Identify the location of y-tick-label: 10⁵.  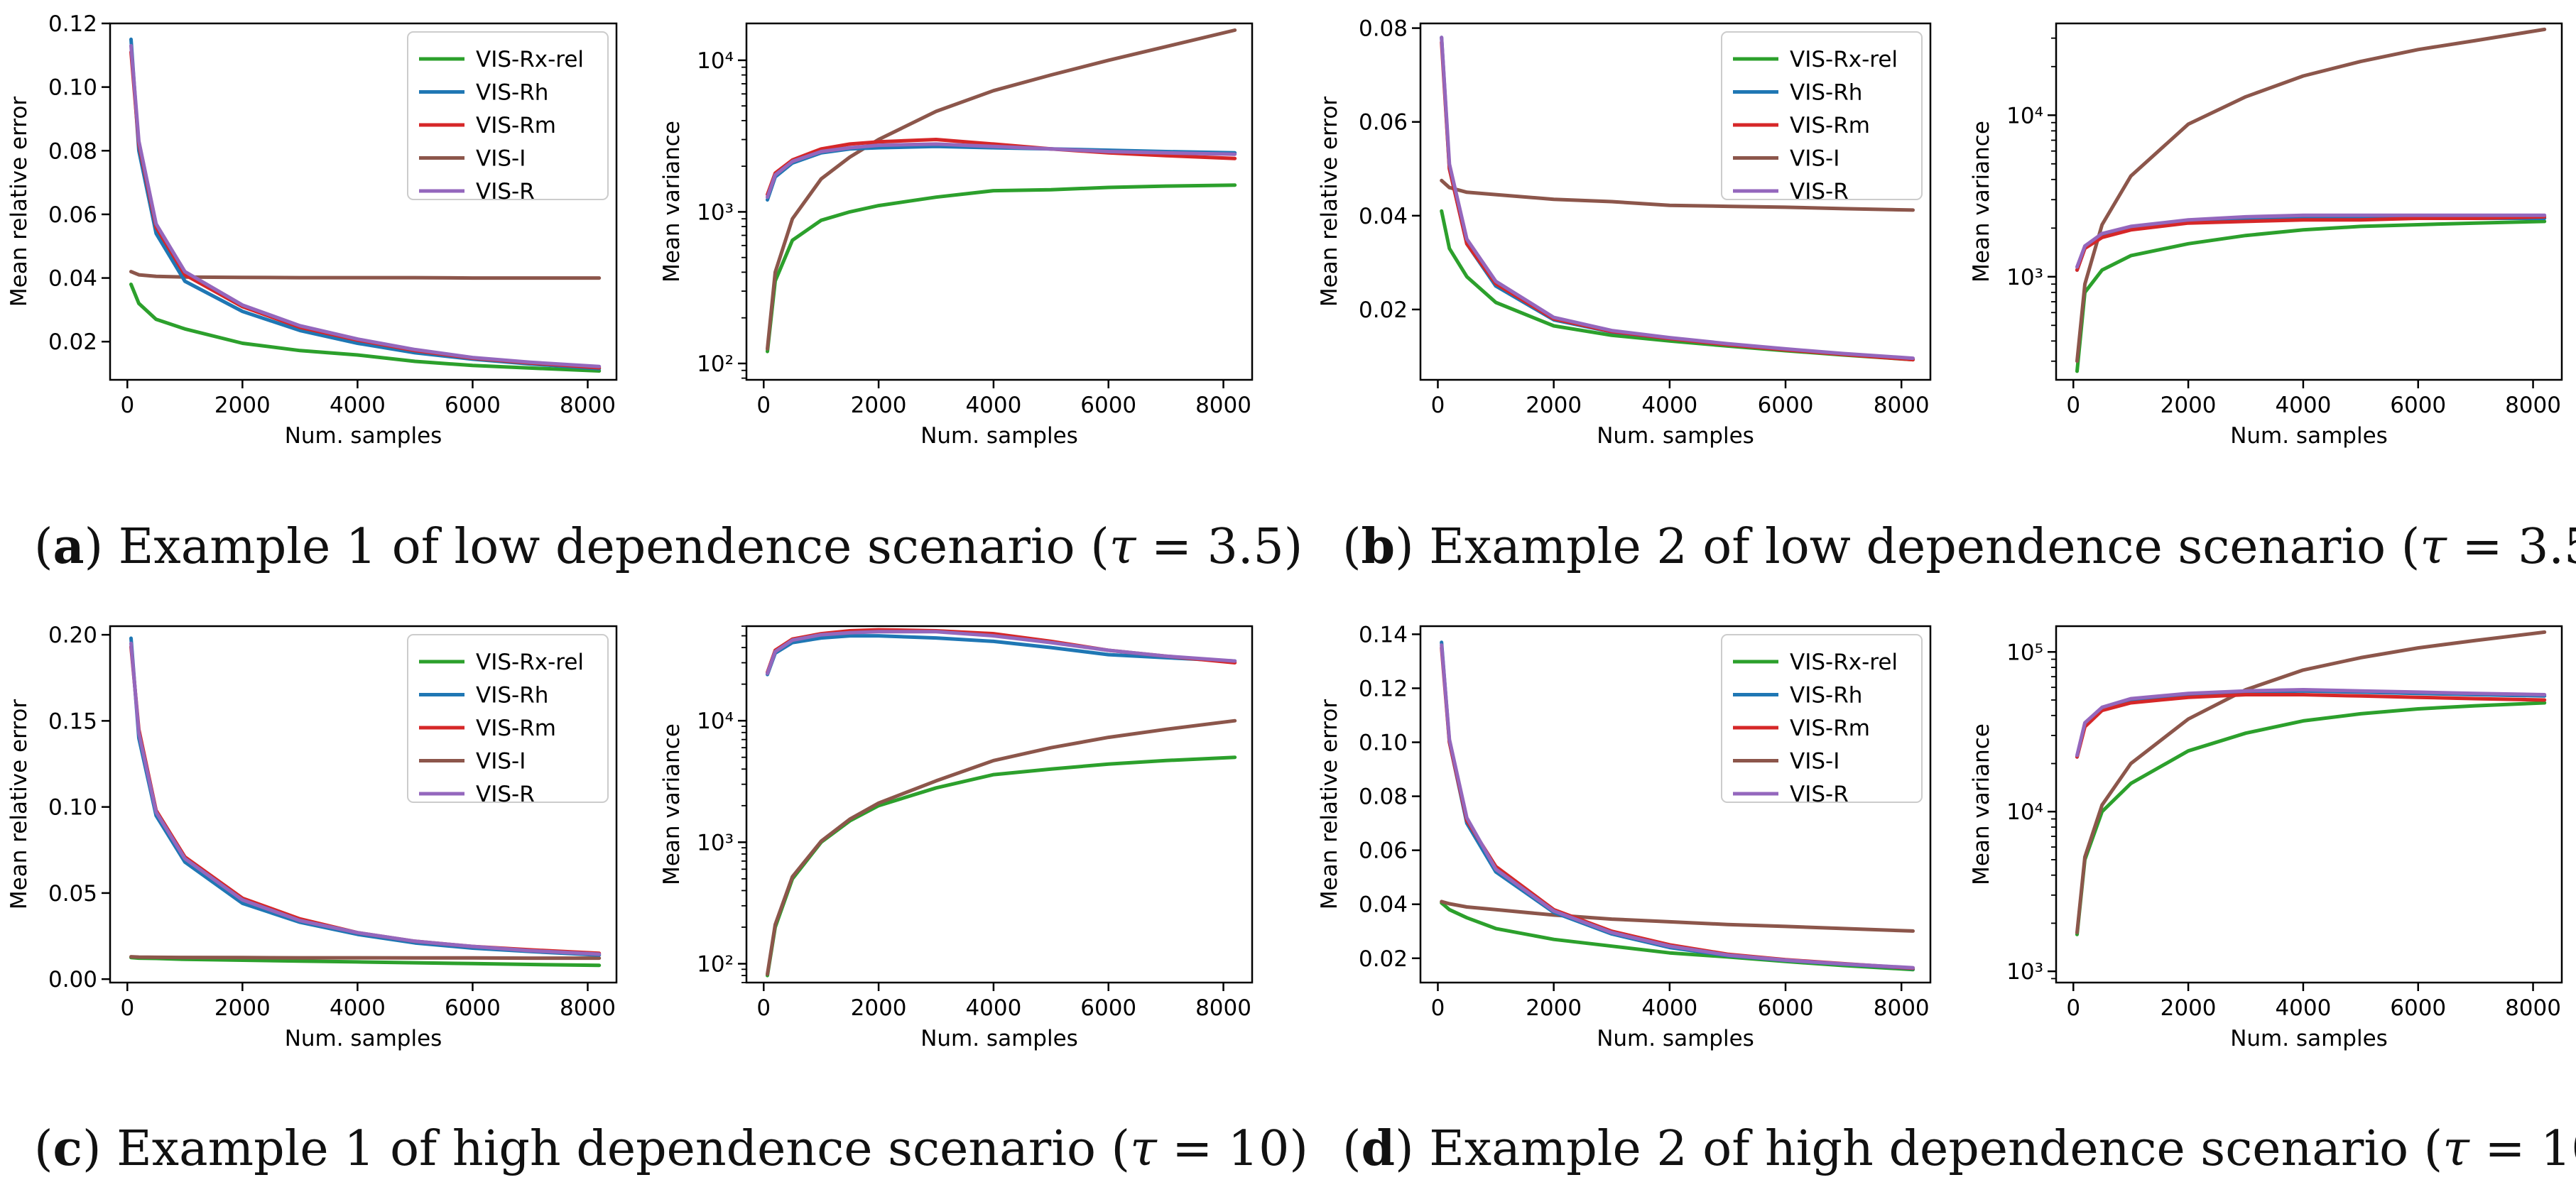
(2024, 652).